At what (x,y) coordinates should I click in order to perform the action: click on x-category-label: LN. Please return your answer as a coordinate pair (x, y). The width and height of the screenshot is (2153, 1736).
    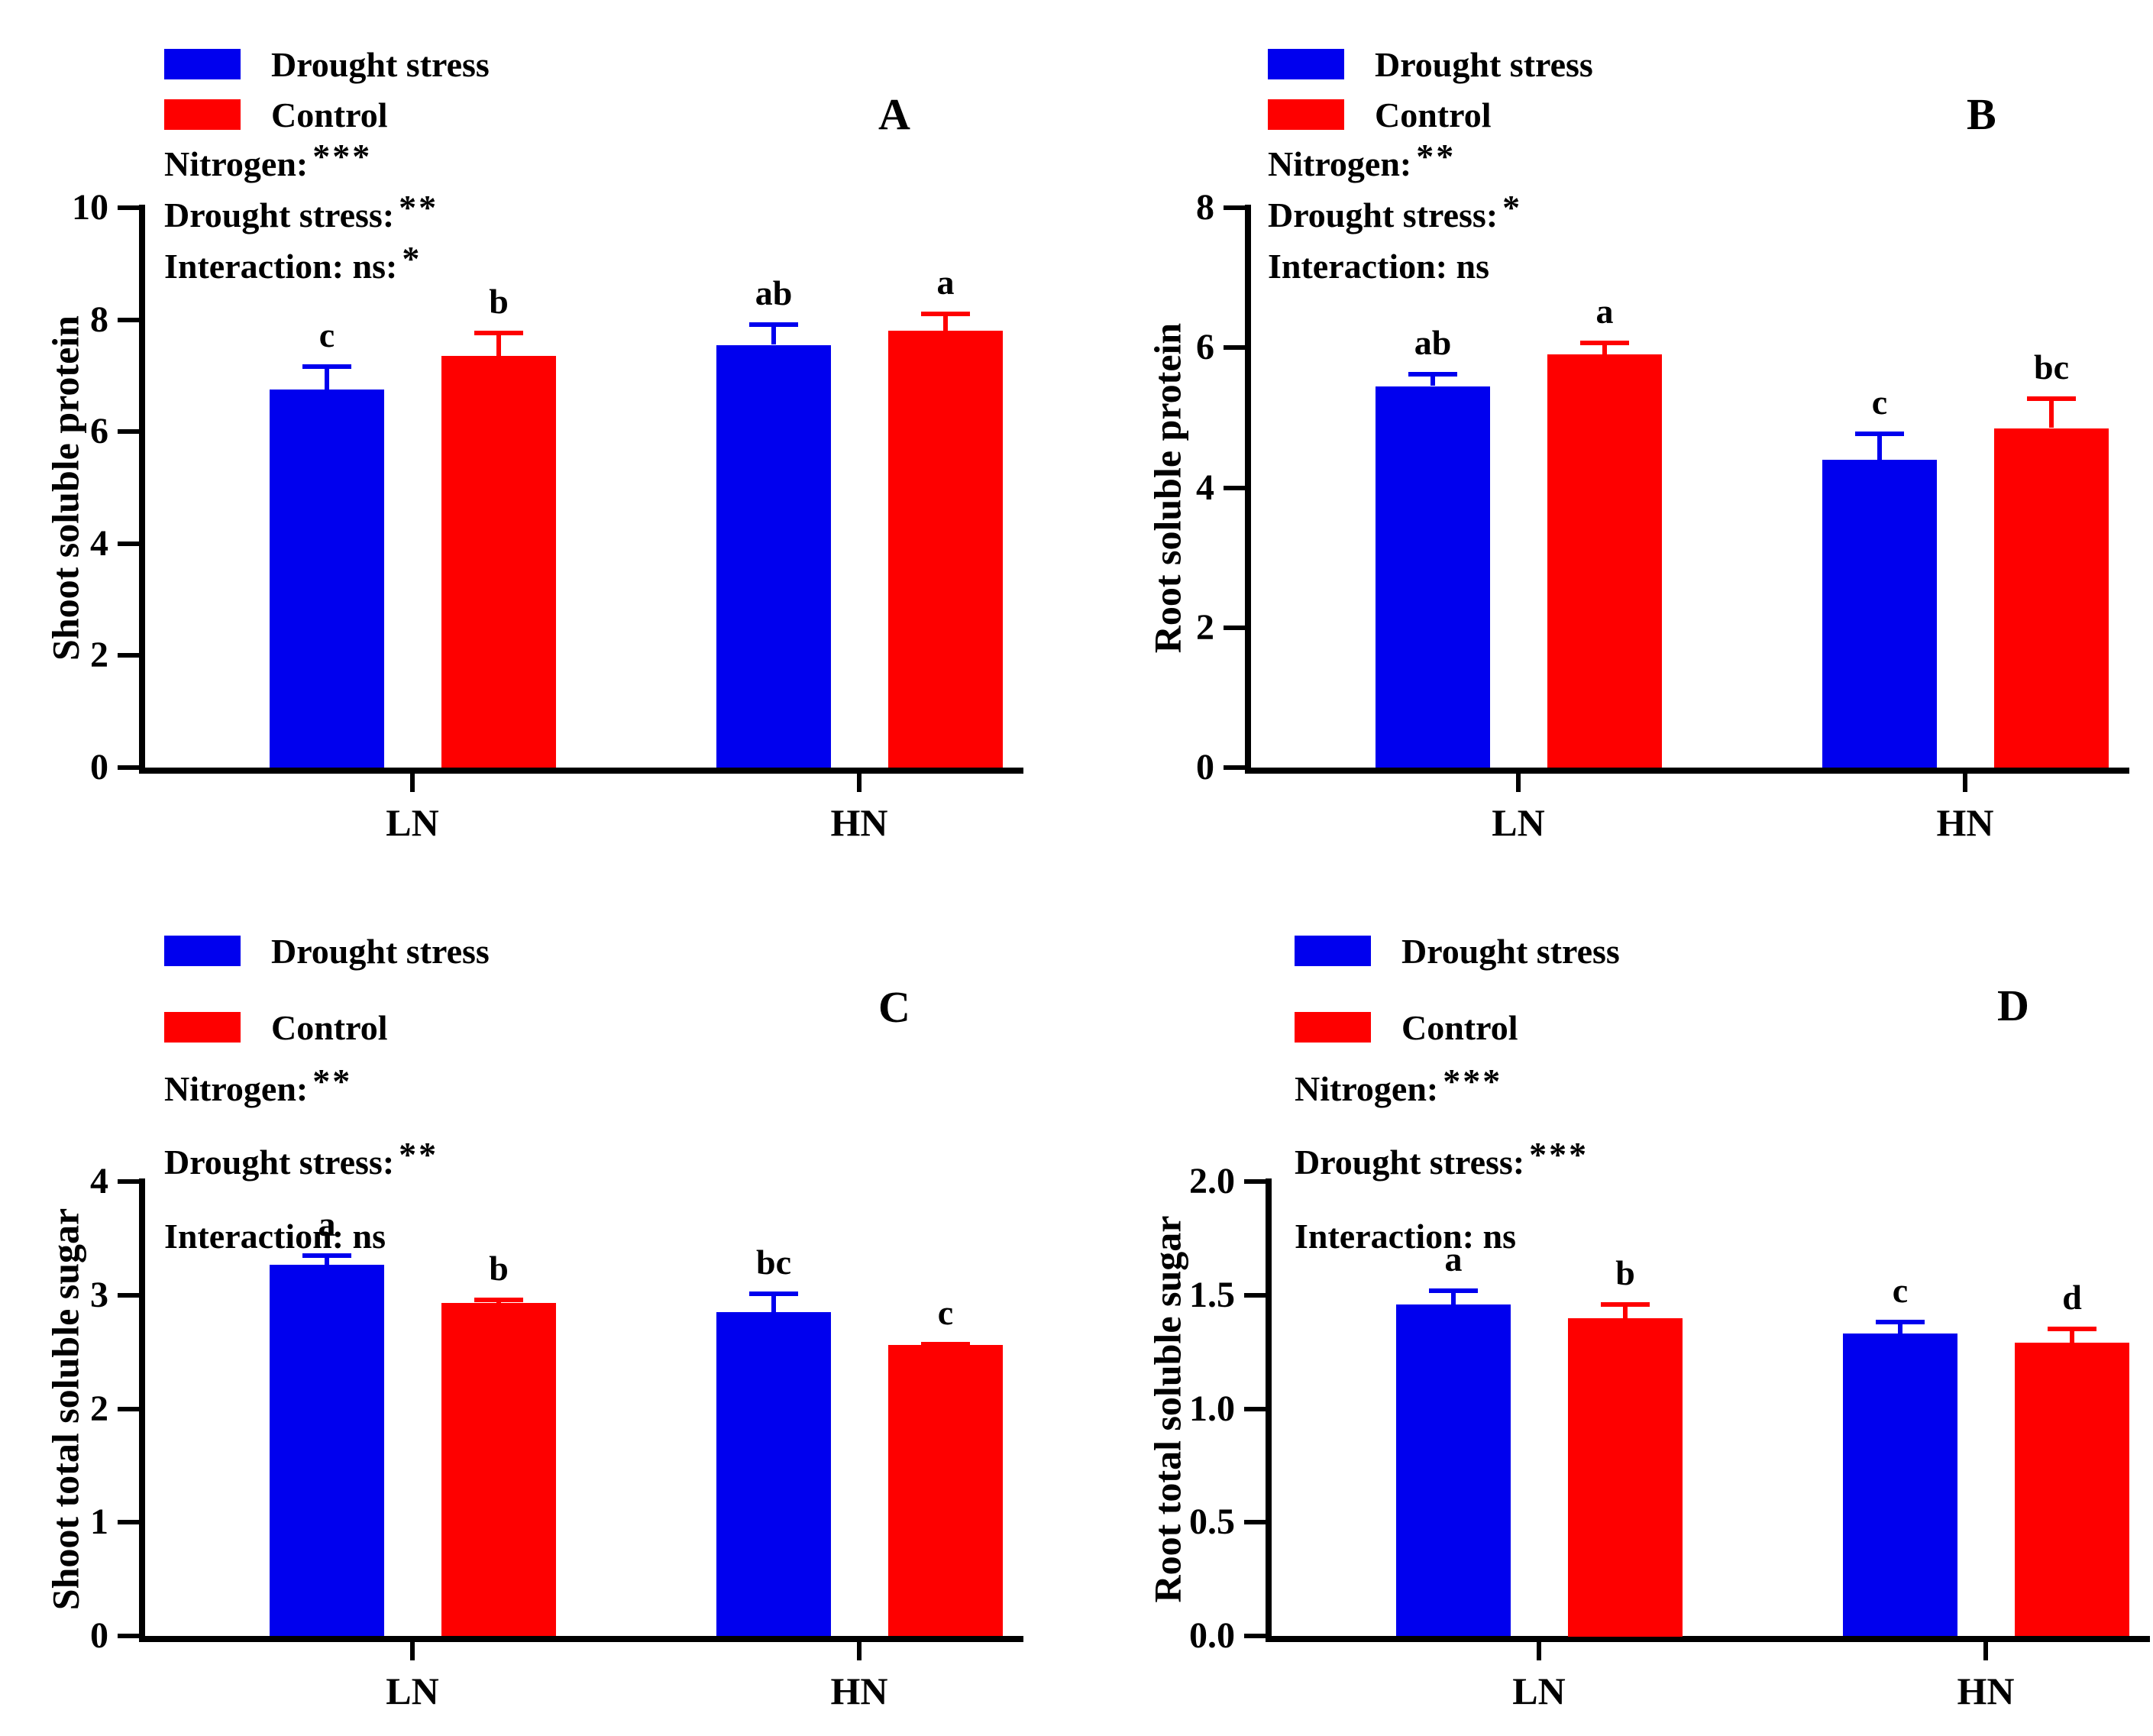
    Looking at the image, I should click on (1539, 1691).